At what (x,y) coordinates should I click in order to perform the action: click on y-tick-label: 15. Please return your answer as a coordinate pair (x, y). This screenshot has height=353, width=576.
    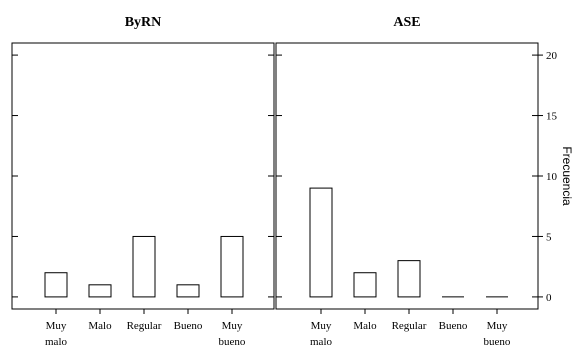
    Looking at the image, I should click on (552, 117).